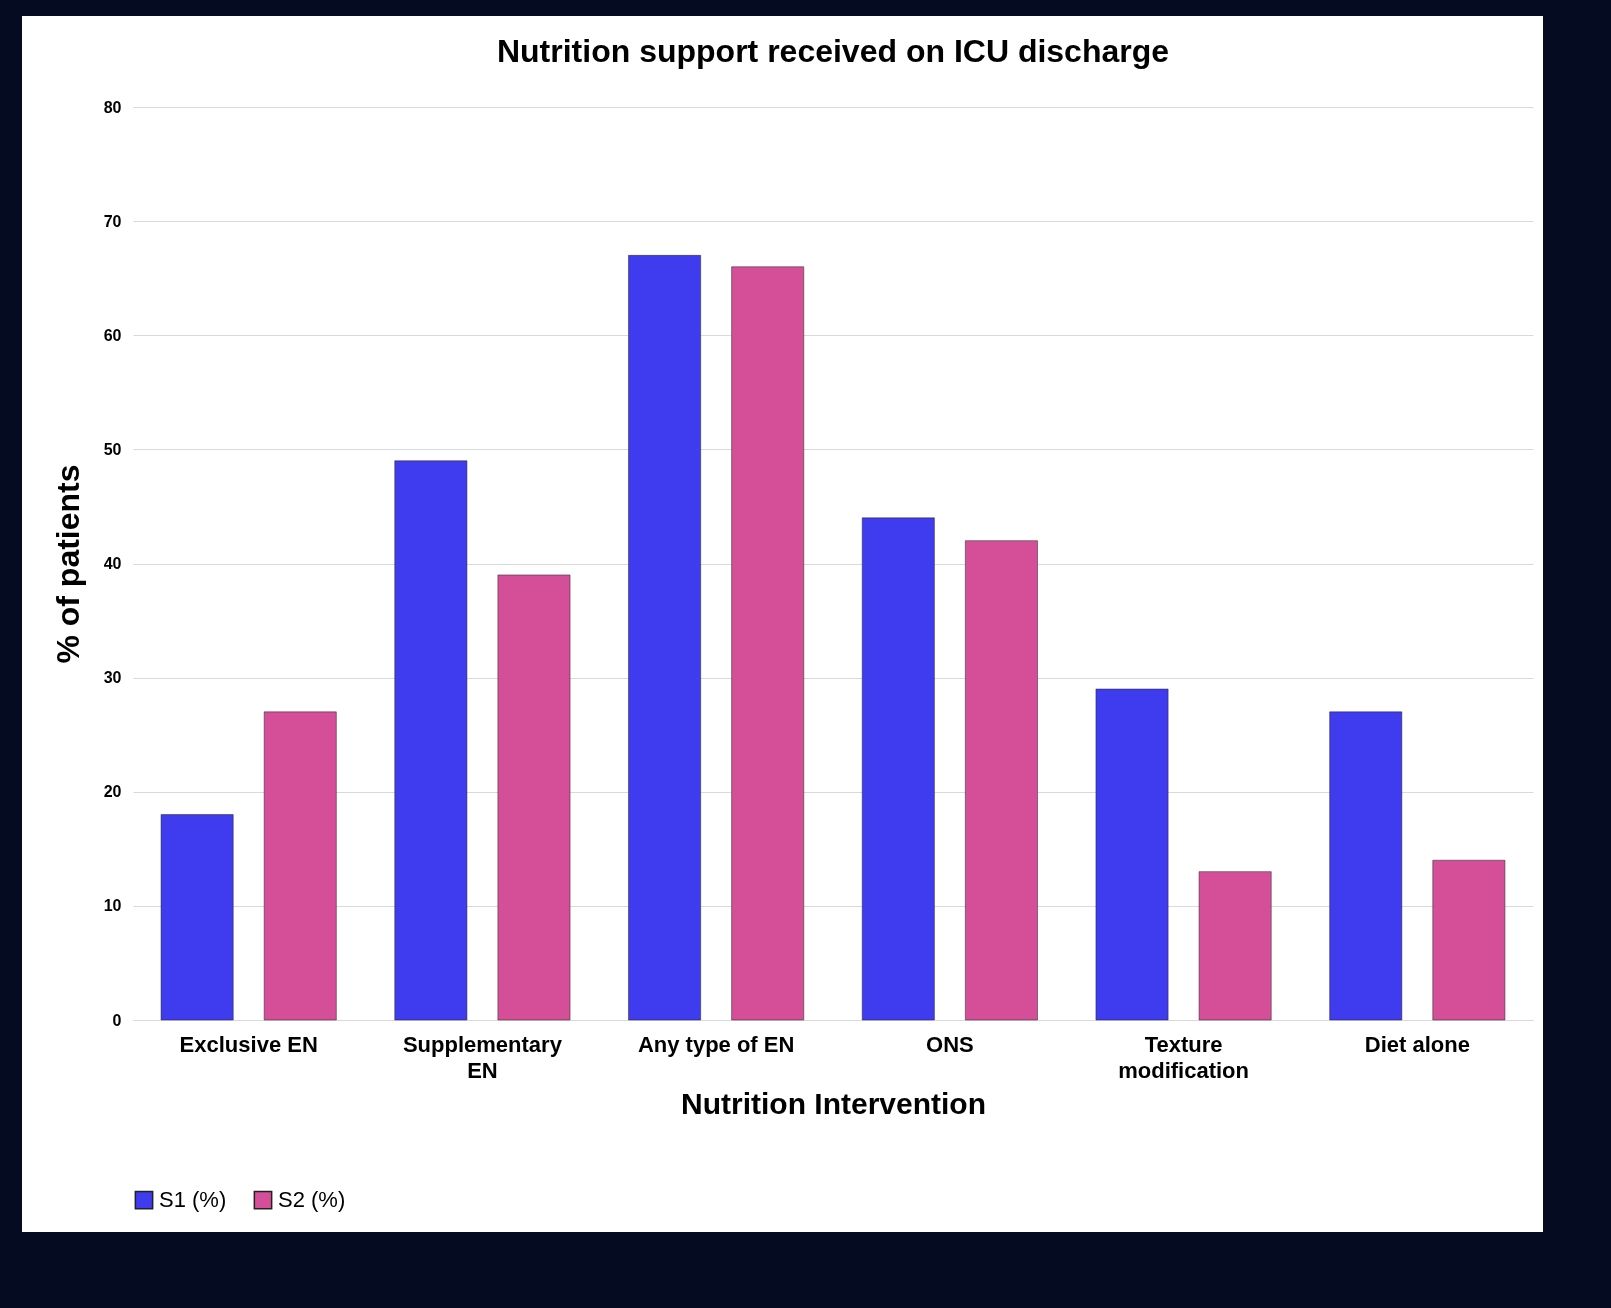  What do you see at coordinates (482, 1057) in the screenshot?
I see `x-tick-label: Supplementary EN` at bounding box center [482, 1057].